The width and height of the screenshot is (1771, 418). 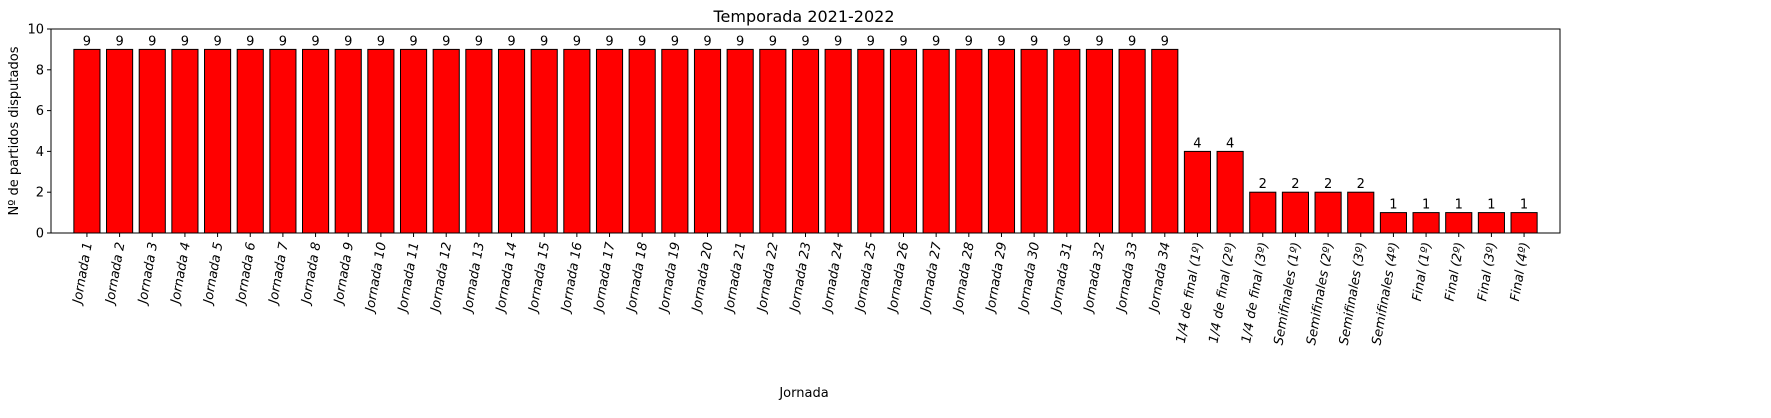 I want to click on y-tick-label: 10, so click(x=35, y=30).